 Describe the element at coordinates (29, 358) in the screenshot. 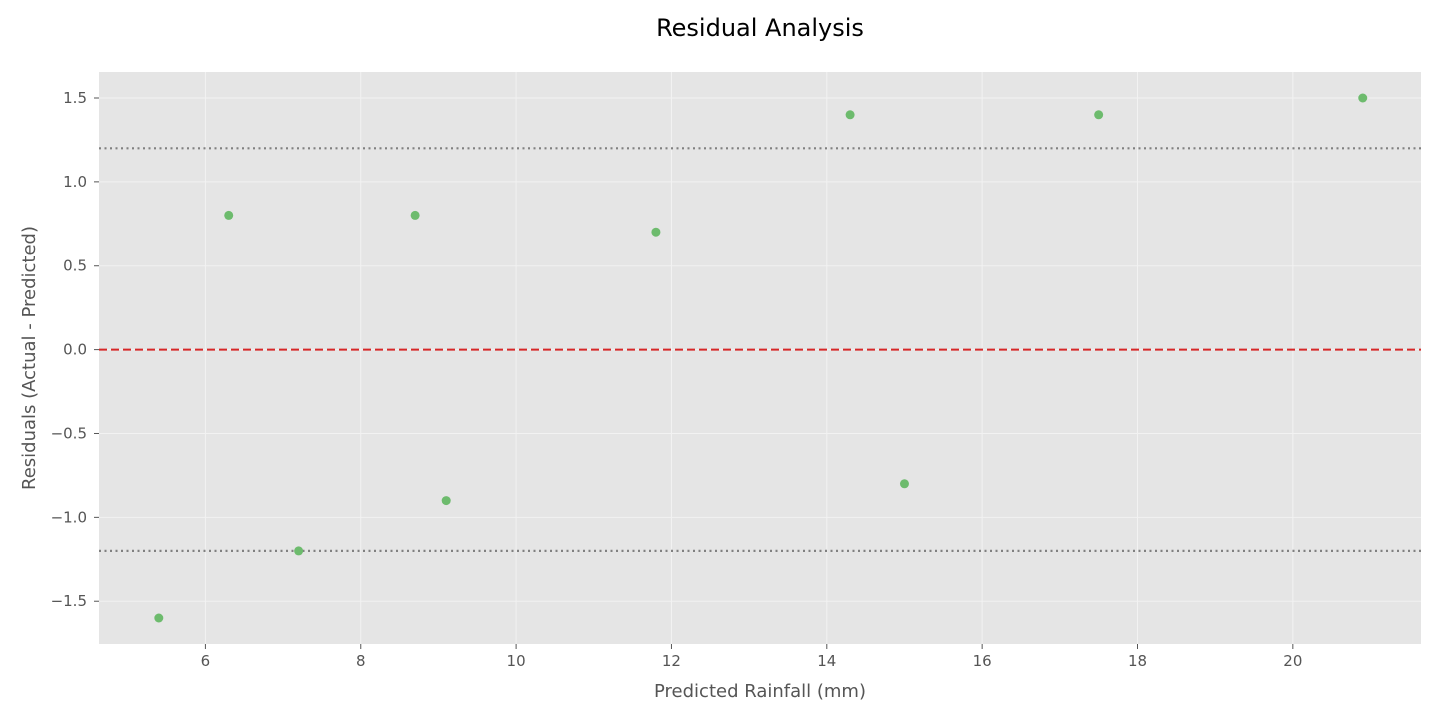

I see `y-axis-label: Residuals (Actual - Predicted)` at that location.